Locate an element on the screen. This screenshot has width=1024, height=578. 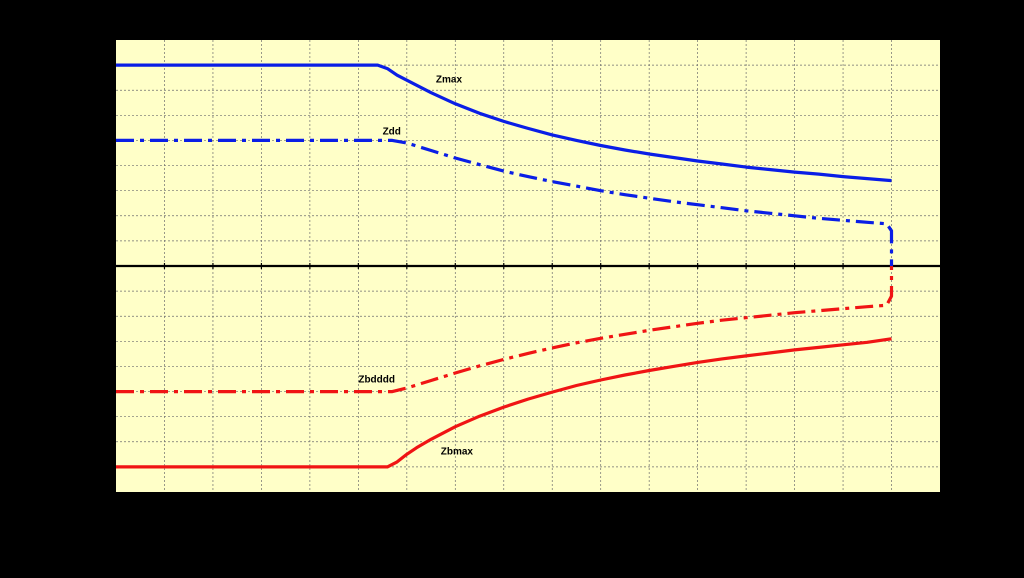
x-tick-label: 120 is located at coordinates (698, 508).